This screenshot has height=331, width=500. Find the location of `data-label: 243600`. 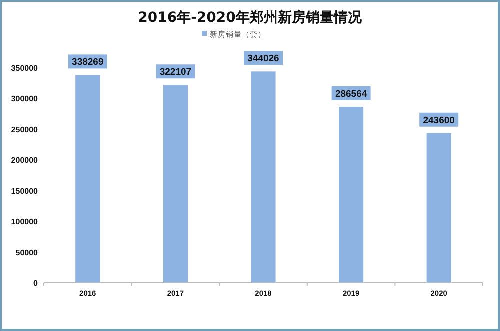

data-label: 243600 is located at coordinates (439, 120).